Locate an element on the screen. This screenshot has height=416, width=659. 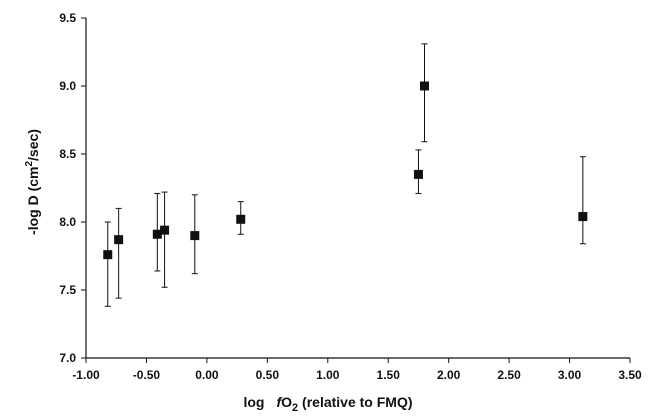
y-axis-title-main: -log D (cm is located at coordinates (33, 201).